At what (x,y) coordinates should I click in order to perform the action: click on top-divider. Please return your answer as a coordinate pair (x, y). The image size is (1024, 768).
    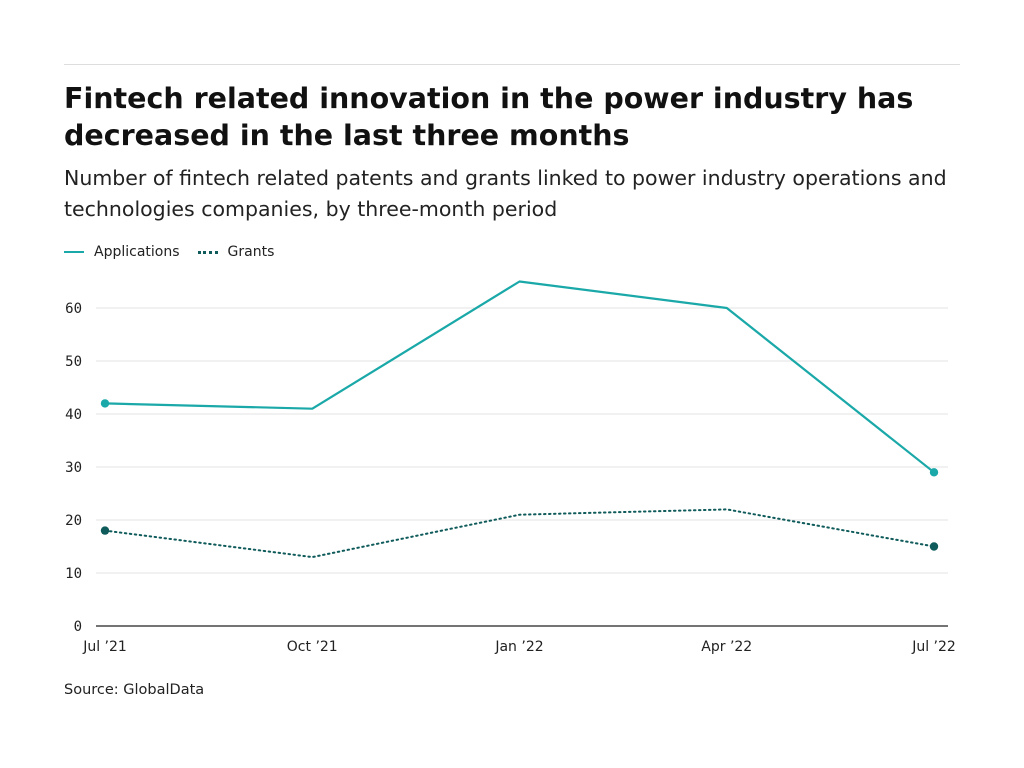
    Looking at the image, I should click on (512, 64).